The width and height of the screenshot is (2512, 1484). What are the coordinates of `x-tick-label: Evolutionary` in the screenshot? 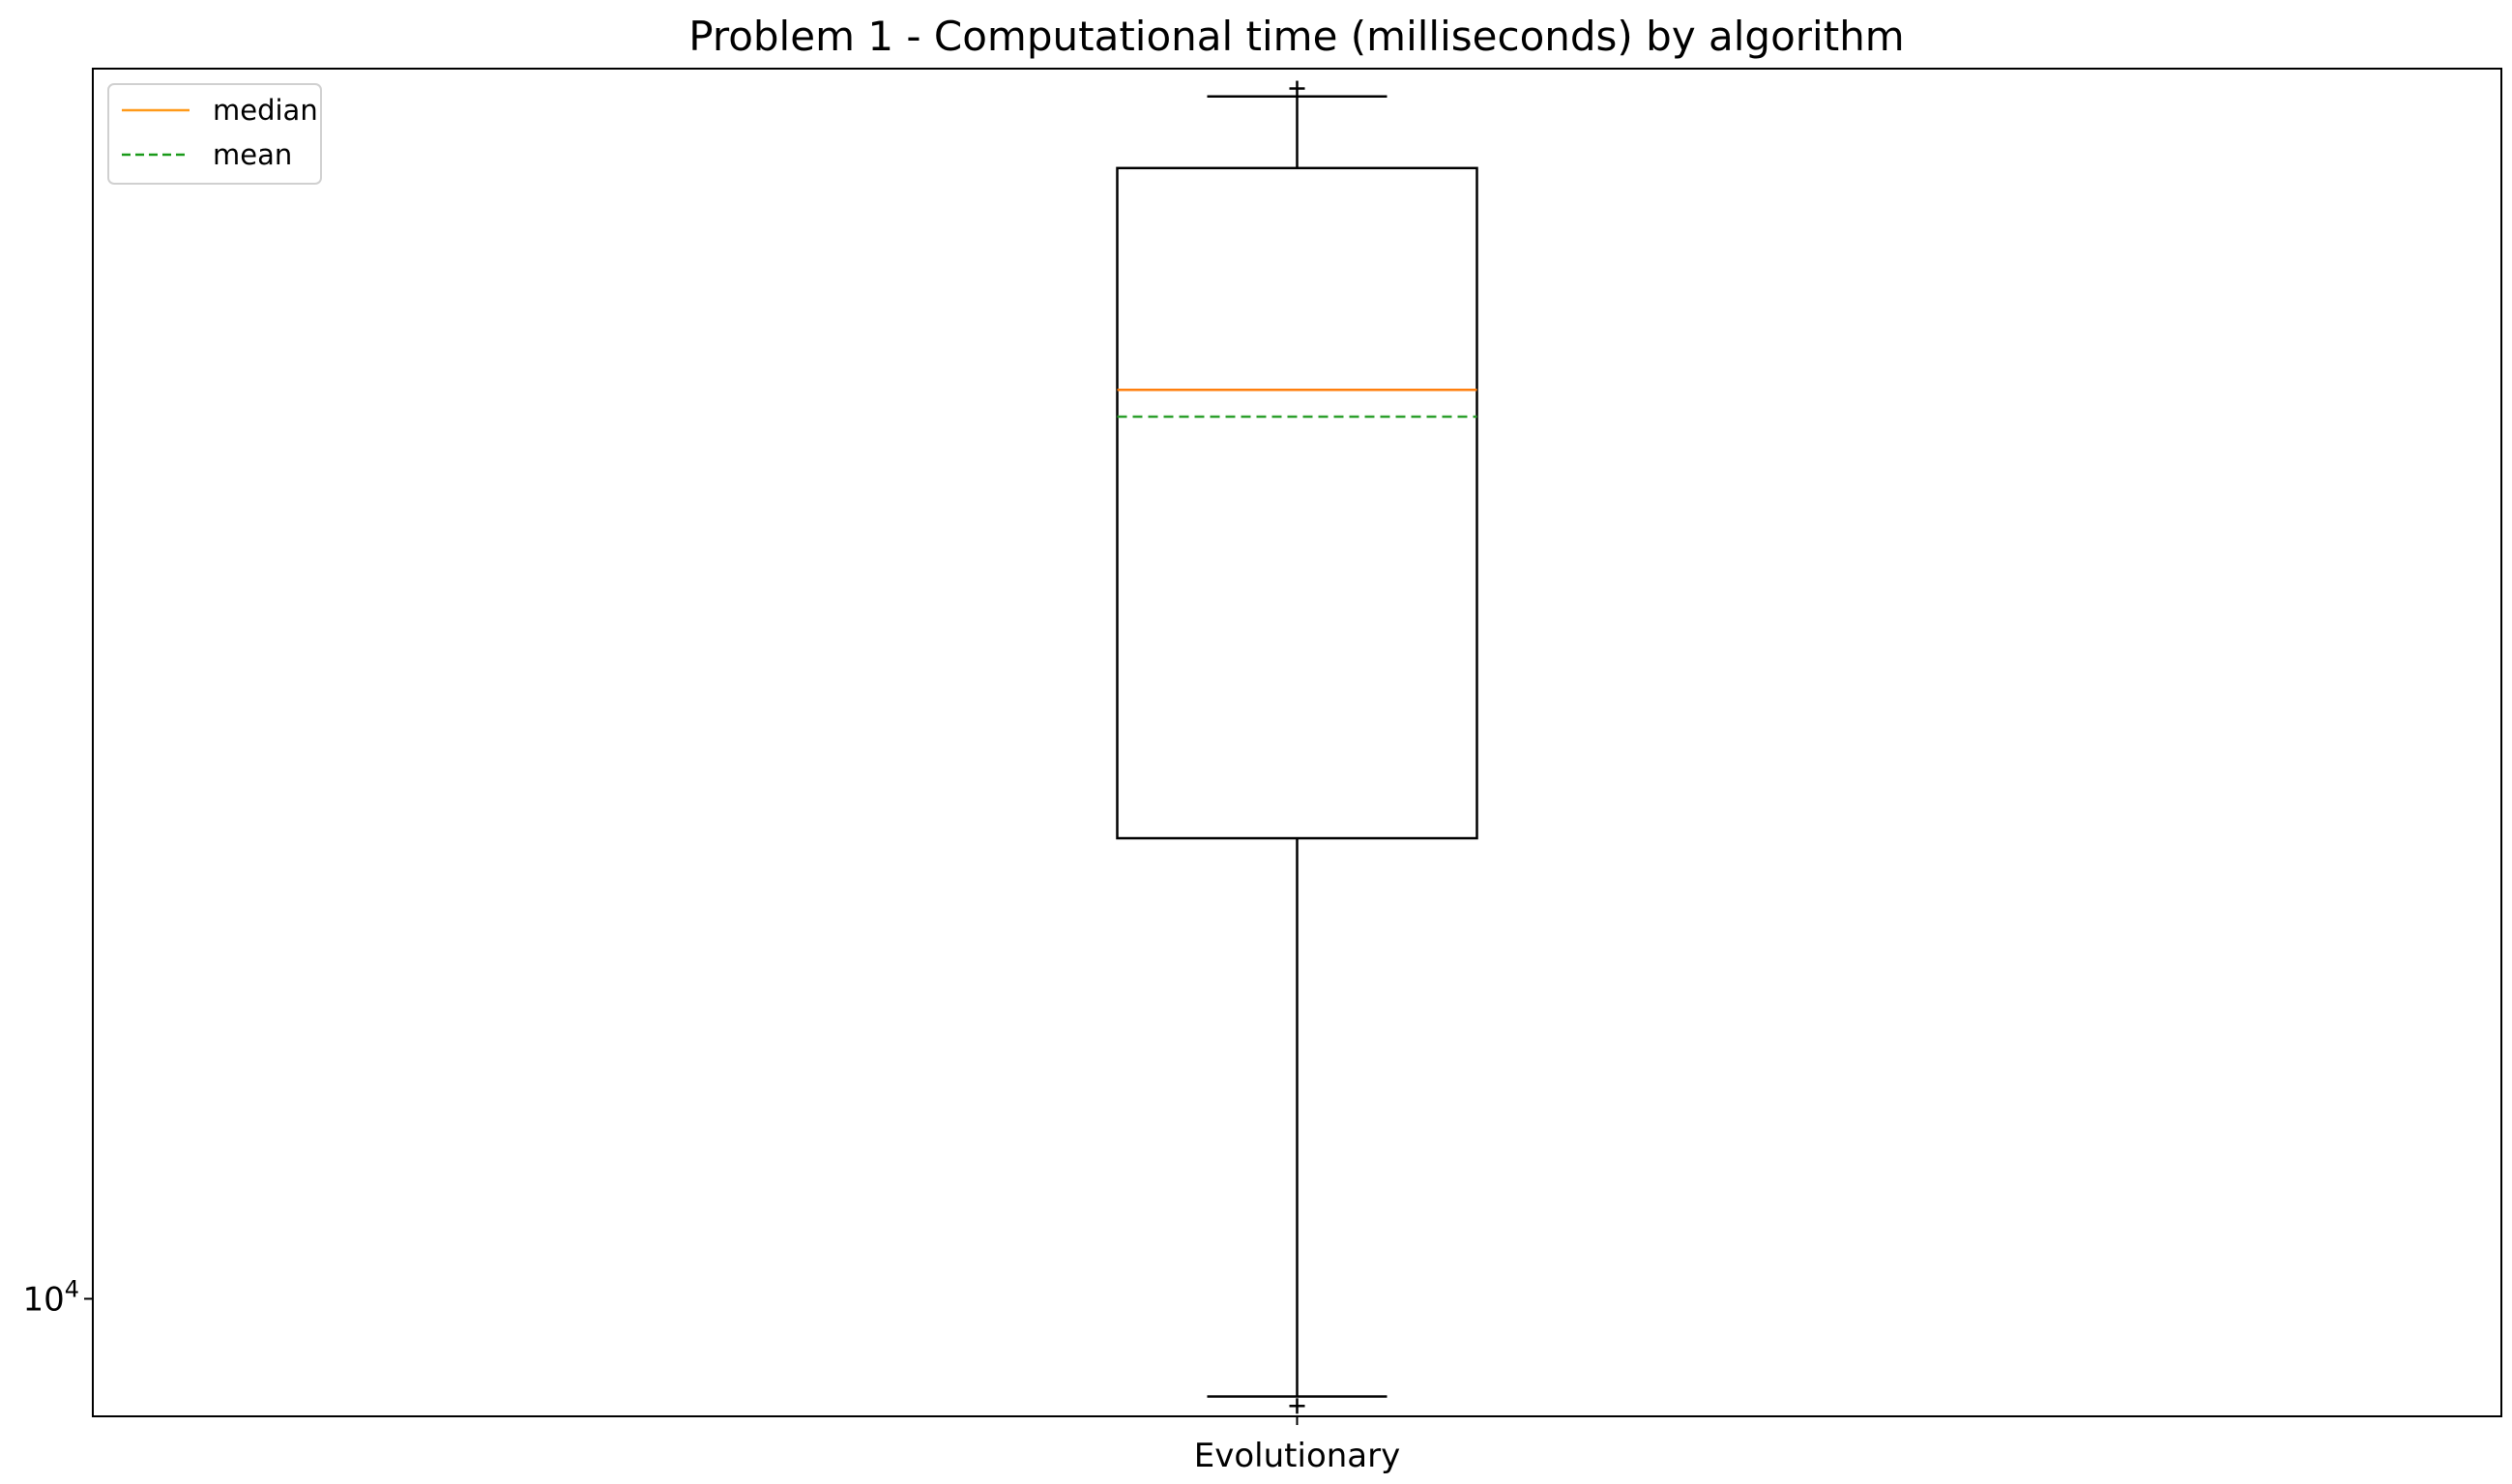 It's located at (1297, 1456).